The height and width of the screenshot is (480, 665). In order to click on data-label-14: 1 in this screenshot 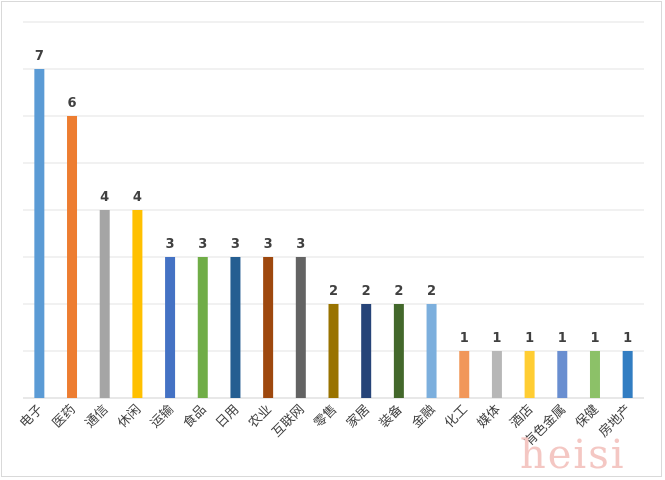, I will do `click(464, 338)`.